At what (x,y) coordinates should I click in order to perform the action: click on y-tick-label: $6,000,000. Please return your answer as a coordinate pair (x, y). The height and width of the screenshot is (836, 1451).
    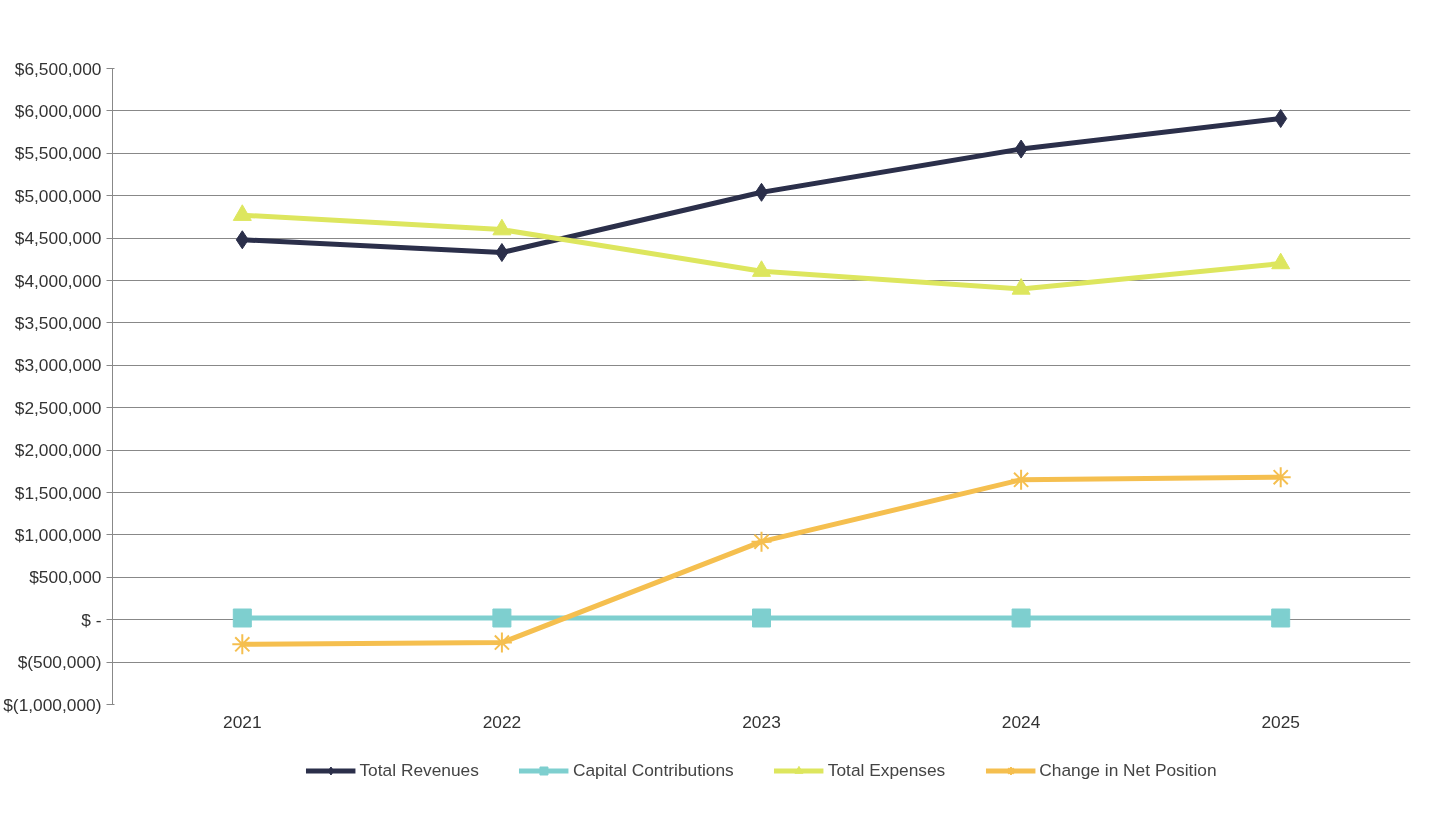
    Looking at the image, I should click on (58, 110).